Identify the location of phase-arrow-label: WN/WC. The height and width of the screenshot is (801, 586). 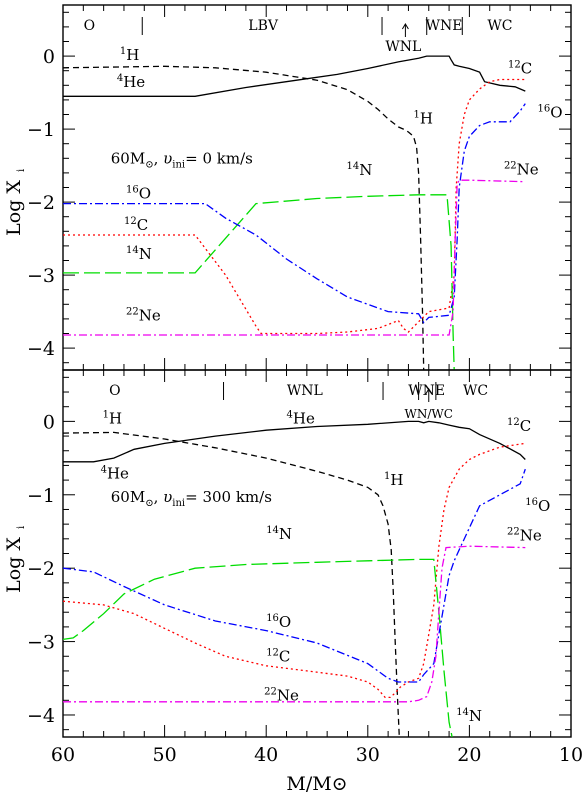
(429, 414).